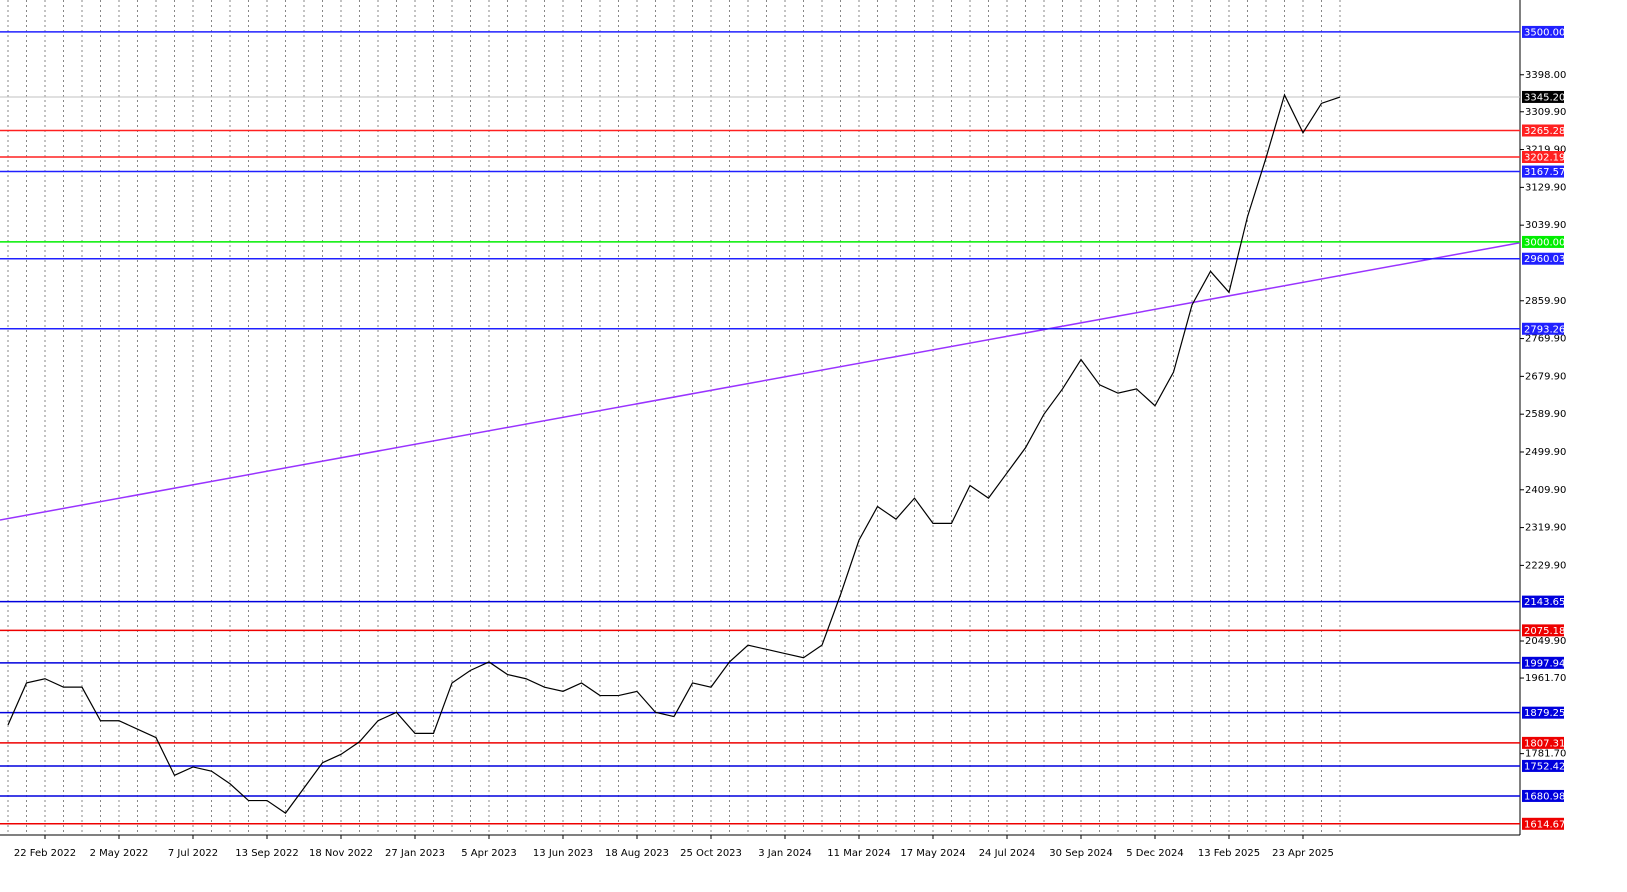 Image resolution: width=1627 pixels, height=892 pixels. Describe the element at coordinates (1545, 75) in the screenshot. I see `y-tick-label: 3398.00` at that location.